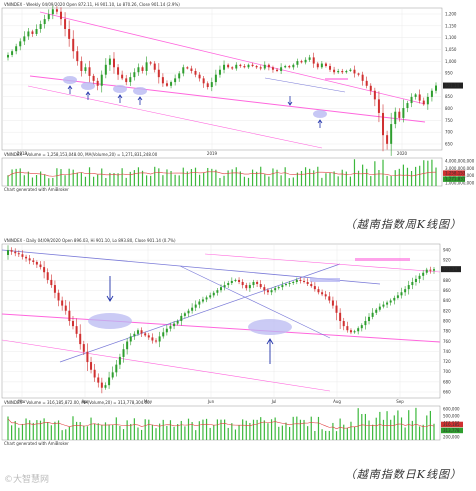 Image resolution: width=476 pixels, height=491 pixels. What do you see at coordinates (449, 120) in the screenshot?
I see `y-tick-label: 750` at bounding box center [449, 120].